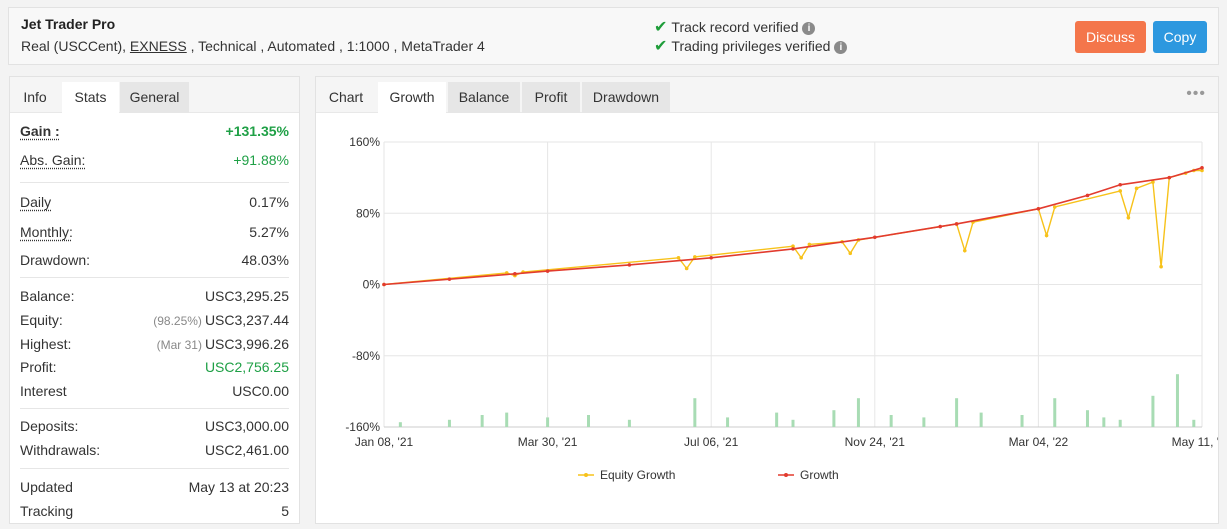 This screenshot has width=1227, height=529. I want to click on stat-label: Profit:, so click(38, 367).